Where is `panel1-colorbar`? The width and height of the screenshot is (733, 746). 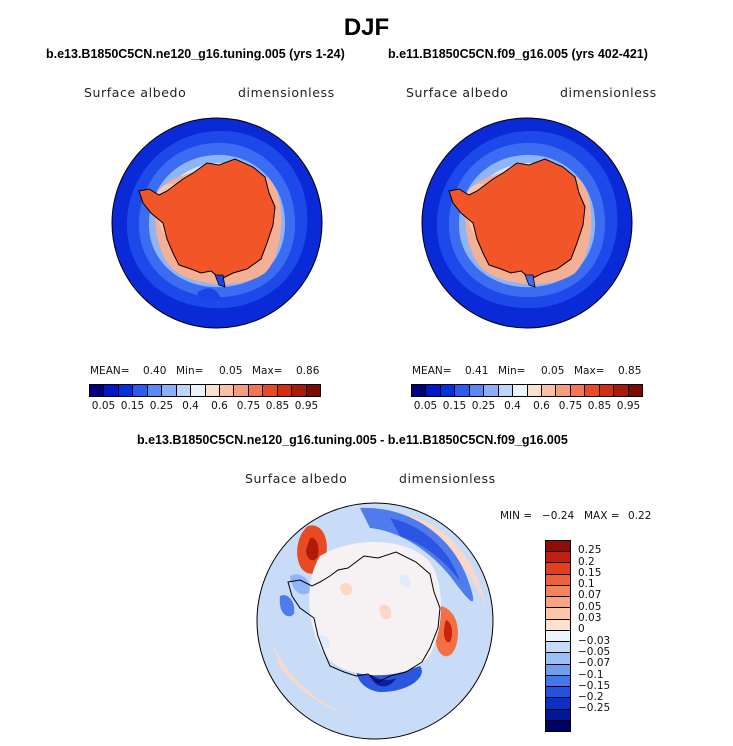 panel1-colorbar is located at coordinates (205, 390).